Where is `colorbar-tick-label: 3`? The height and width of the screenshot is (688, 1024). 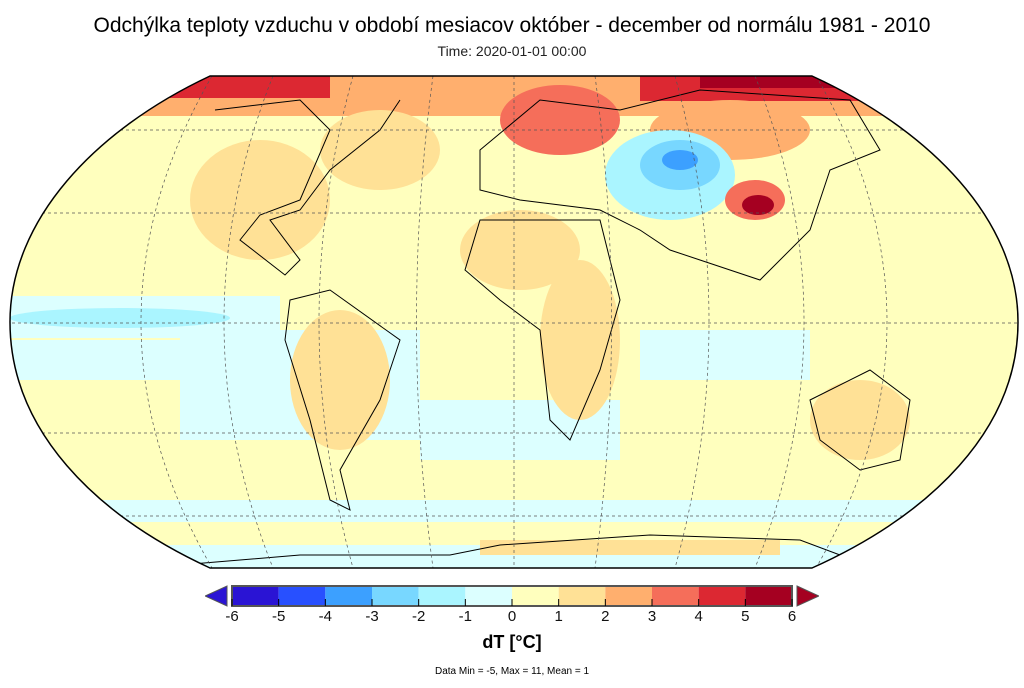
colorbar-tick-label: 3 is located at coordinates (652, 616).